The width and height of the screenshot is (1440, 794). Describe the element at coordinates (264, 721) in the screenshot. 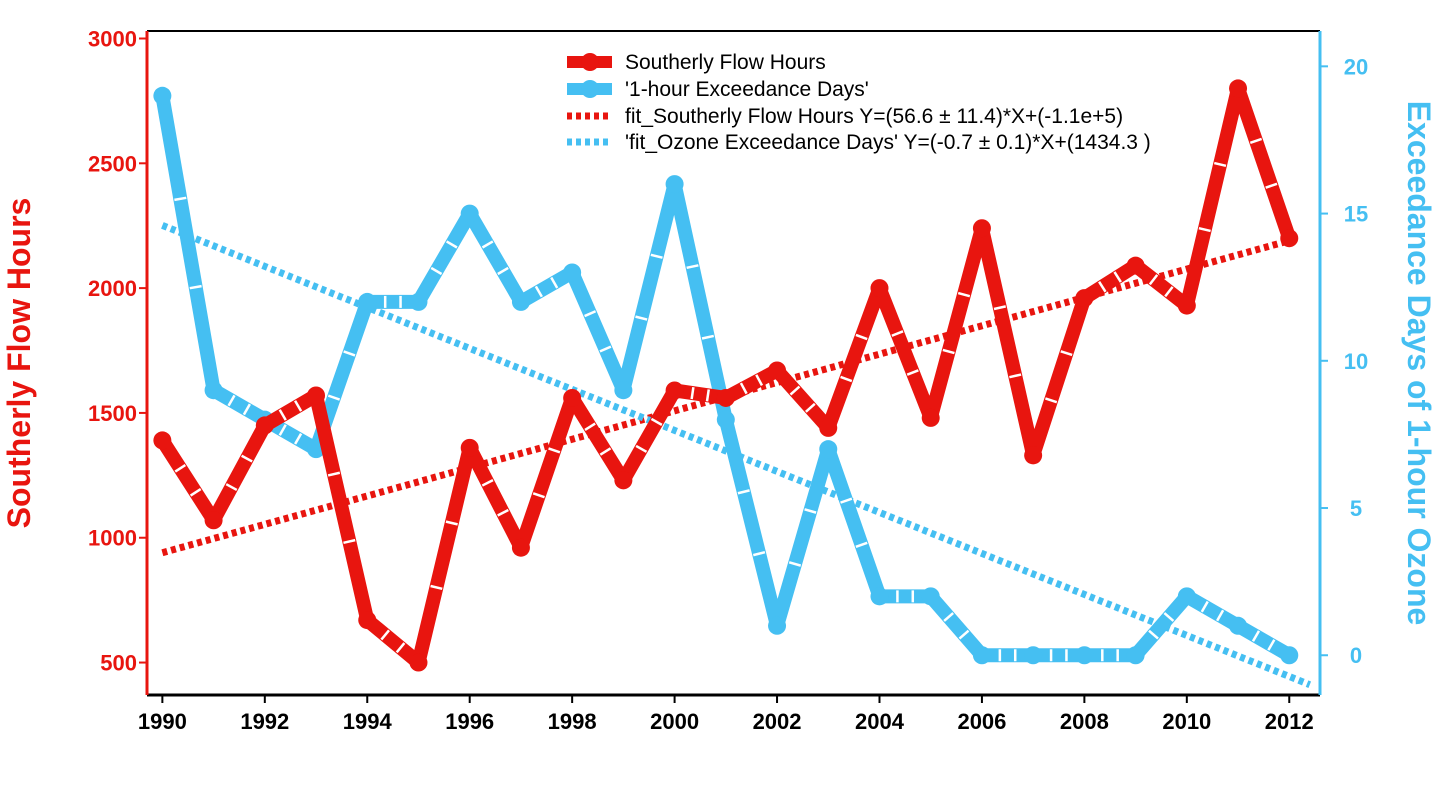

I see `x-tick-label: 1992` at that location.